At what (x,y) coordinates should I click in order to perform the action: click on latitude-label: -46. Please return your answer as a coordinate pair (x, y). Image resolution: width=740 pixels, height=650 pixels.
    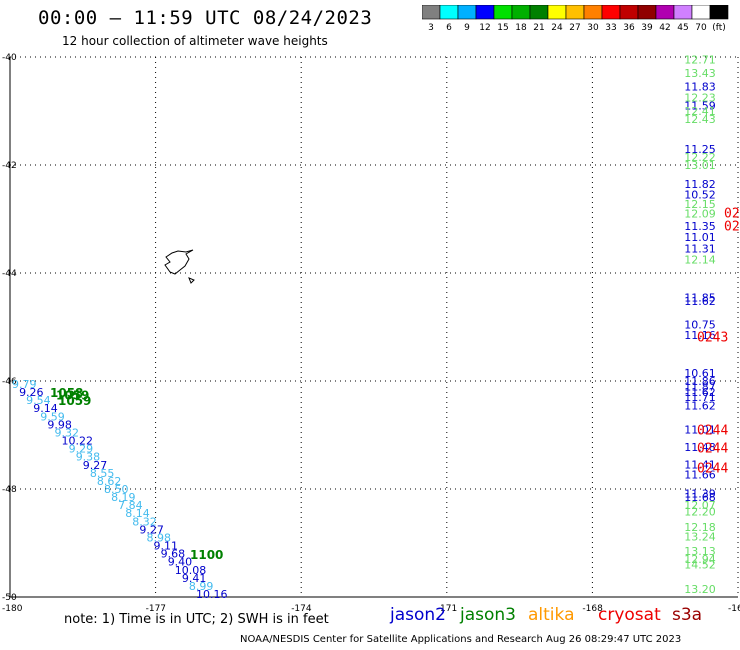
    Looking at the image, I should click on (9, 382).